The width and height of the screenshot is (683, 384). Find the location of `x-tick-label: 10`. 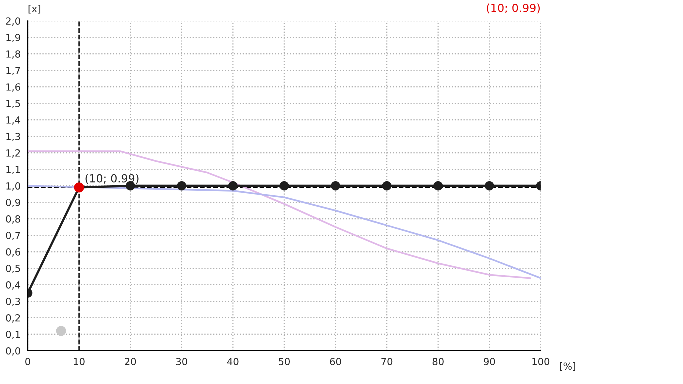

x-tick-label: 10 is located at coordinates (79, 362).